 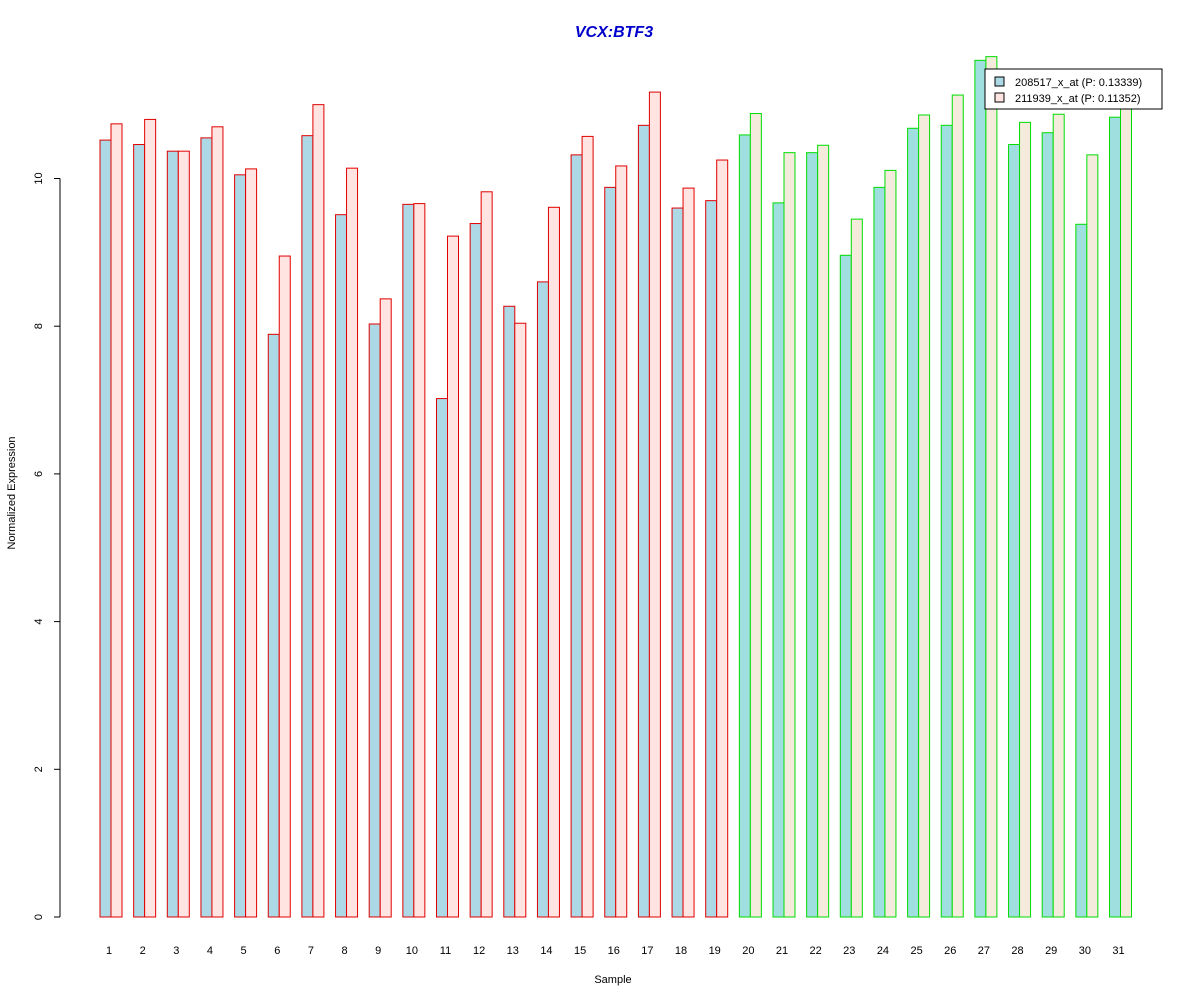 What do you see at coordinates (984, 951) in the screenshot?
I see `x-tick-label: 27` at bounding box center [984, 951].